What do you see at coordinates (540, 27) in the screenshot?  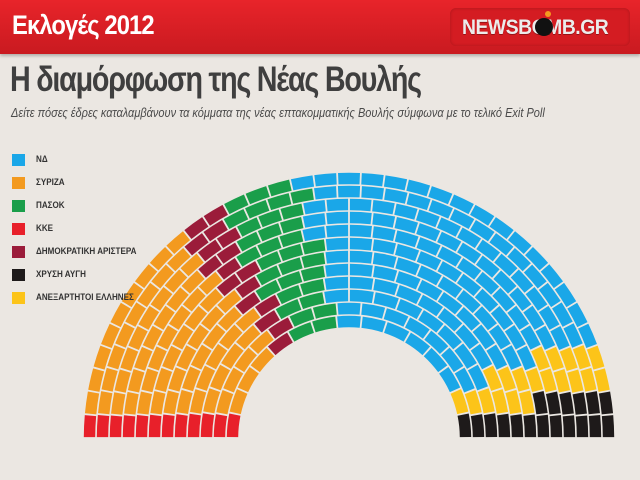 I see `brand-logo: NEWSBOMB.GR` at bounding box center [540, 27].